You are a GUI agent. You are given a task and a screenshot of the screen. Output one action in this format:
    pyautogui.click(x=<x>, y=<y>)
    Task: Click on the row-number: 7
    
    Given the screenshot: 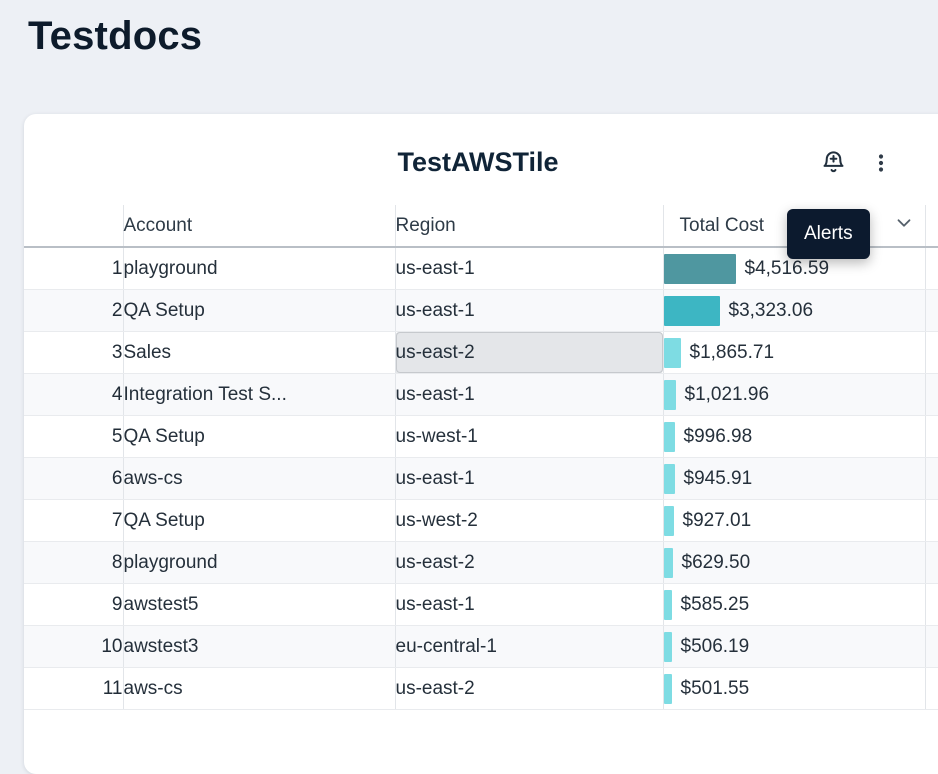 What is the action you would take?
    pyautogui.click(x=73, y=520)
    